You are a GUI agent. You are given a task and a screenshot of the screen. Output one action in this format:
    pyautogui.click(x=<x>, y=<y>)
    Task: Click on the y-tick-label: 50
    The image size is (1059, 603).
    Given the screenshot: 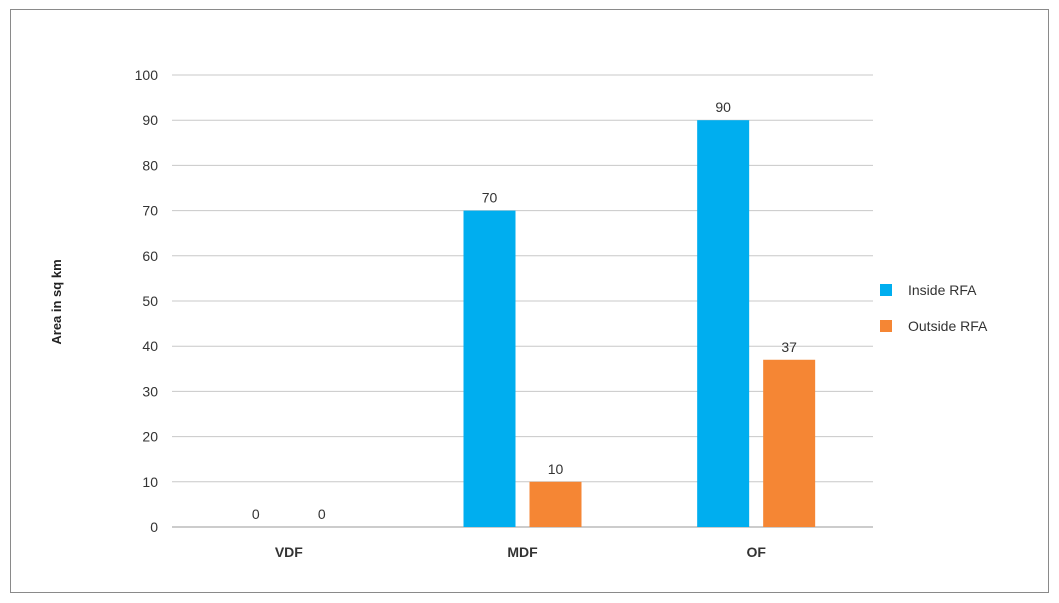 What is the action you would take?
    pyautogui.click(x=150, y=301)
    